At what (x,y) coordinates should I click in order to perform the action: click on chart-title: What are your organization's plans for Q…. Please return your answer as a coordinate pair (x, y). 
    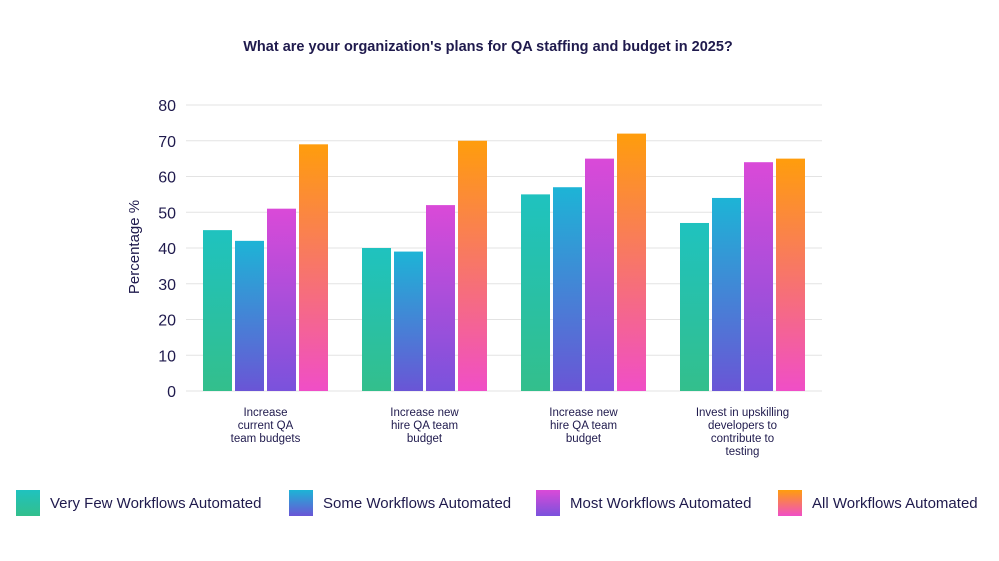
    Looking at the image, I should click on (488, 47).